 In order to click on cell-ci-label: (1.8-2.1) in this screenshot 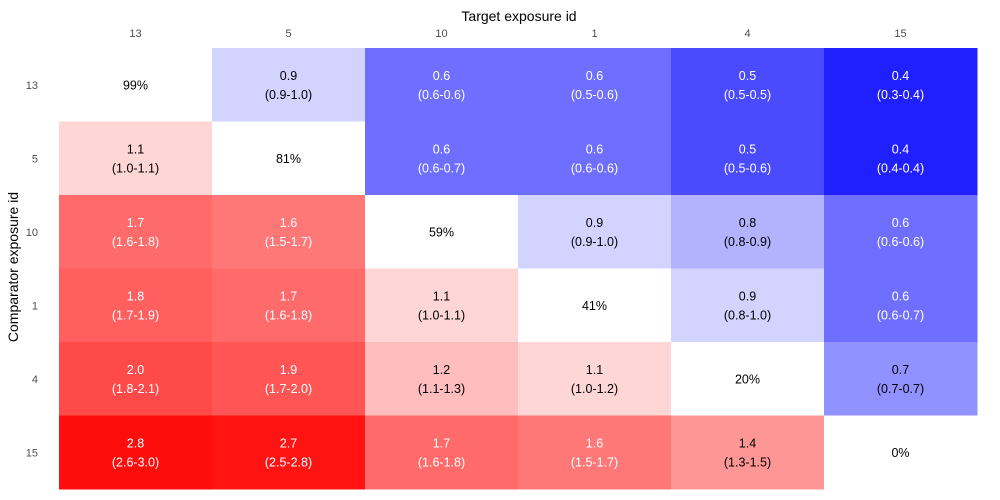, I will do `click(135, 389)`.